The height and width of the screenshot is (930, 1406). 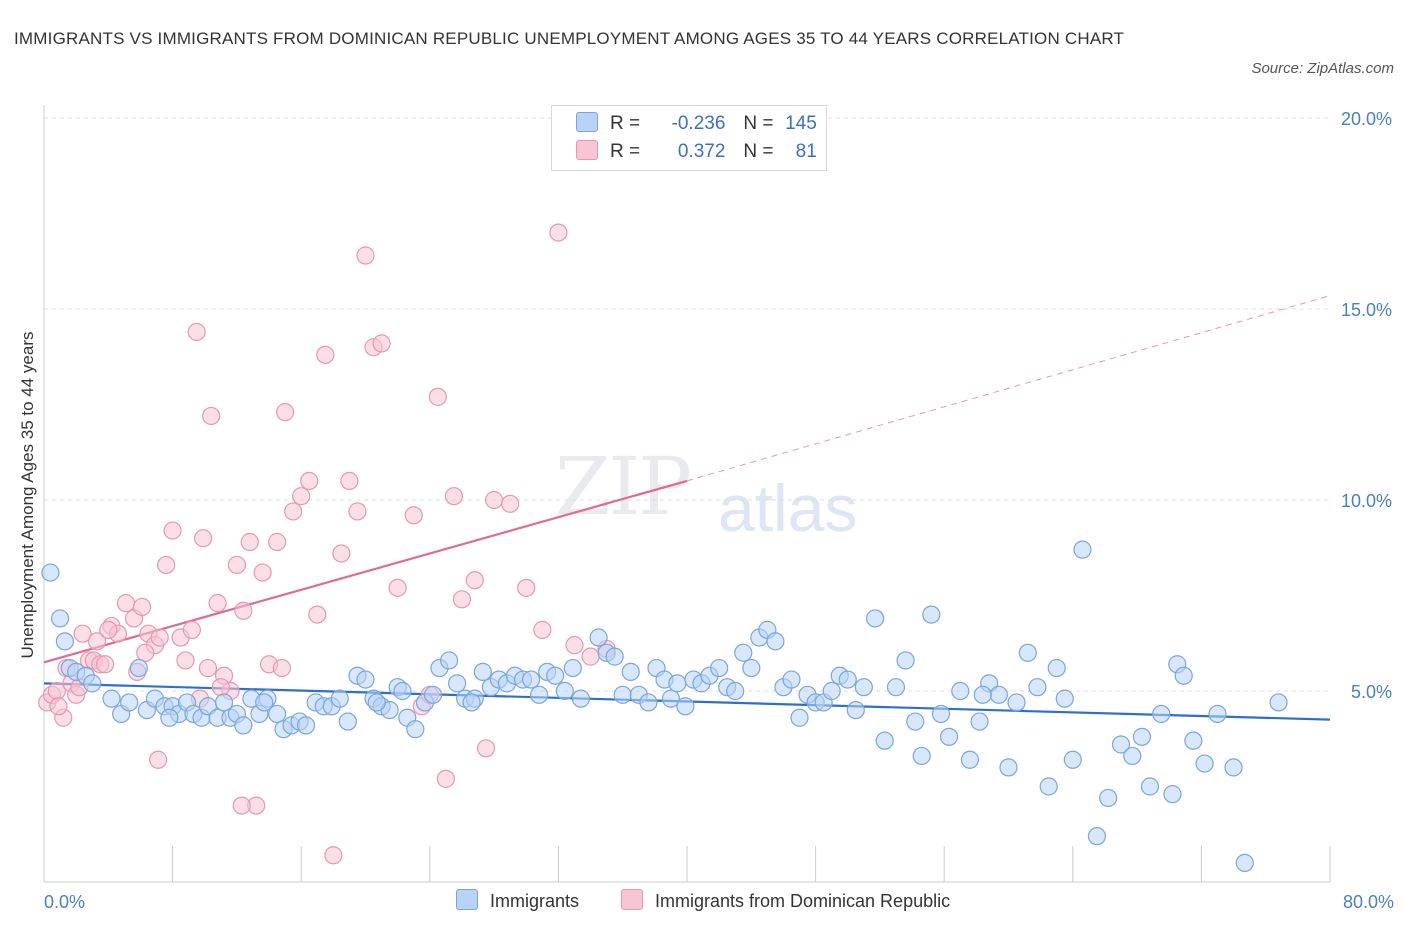 I want to click on dominican-trend-extension, so click(x=1008, y=388).